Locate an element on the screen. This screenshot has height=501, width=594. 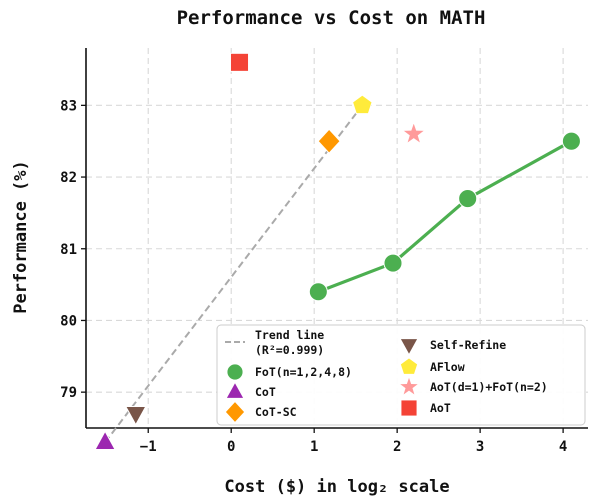
legend-cot-swatch is located at coordinates (235, 390).